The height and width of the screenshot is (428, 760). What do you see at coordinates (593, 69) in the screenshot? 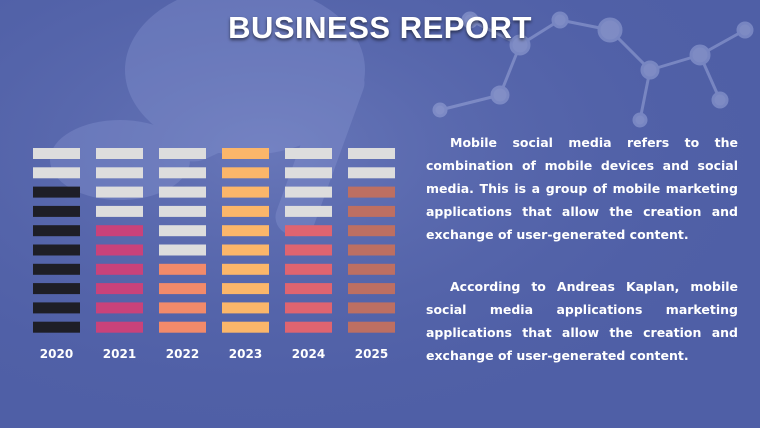
I see `molecule-pattern` at bounding box center [593, 69].